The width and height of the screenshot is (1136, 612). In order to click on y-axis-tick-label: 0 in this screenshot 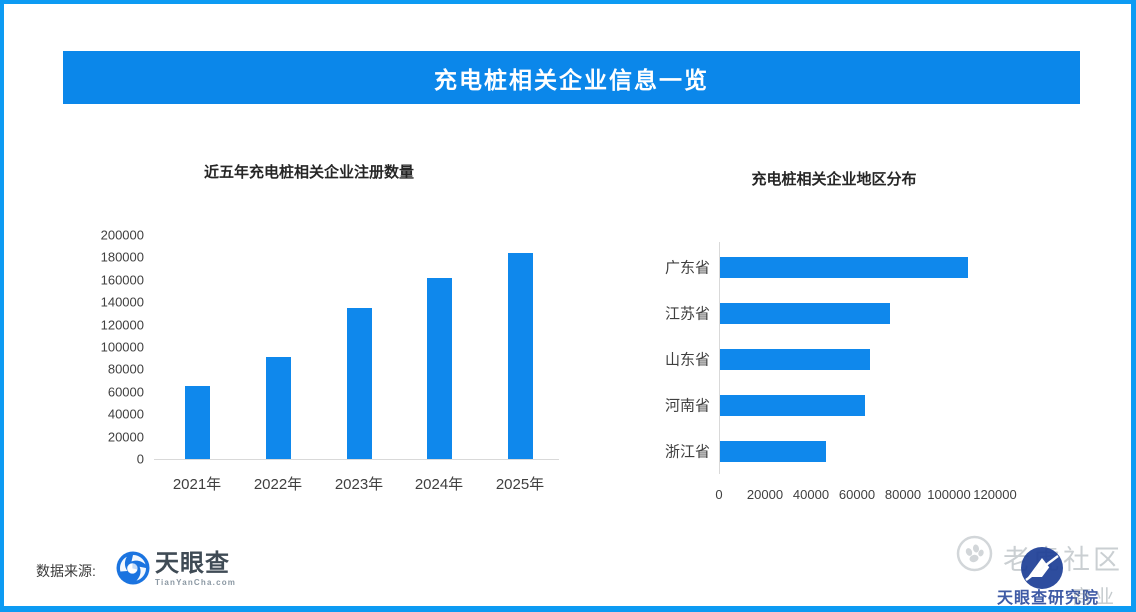, I will do `click(140, 459)`.